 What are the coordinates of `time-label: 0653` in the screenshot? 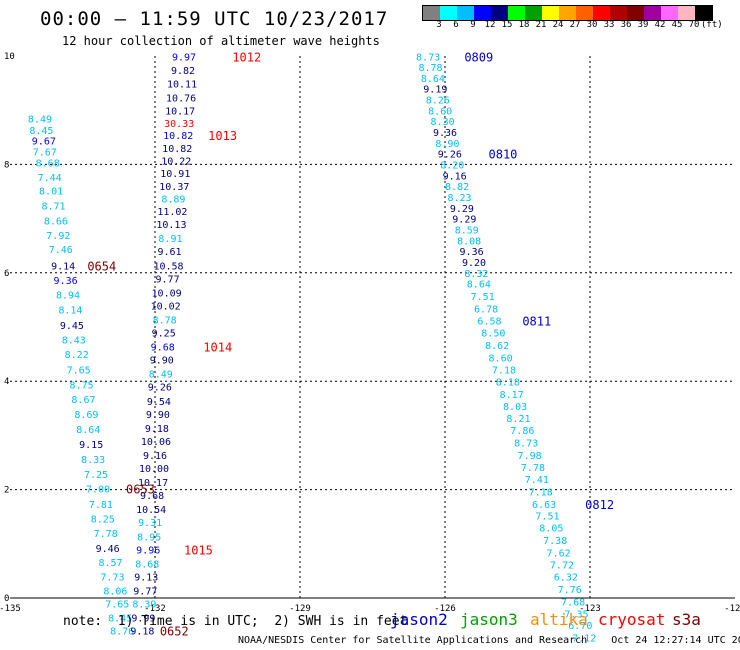 It's located at (140, 490).